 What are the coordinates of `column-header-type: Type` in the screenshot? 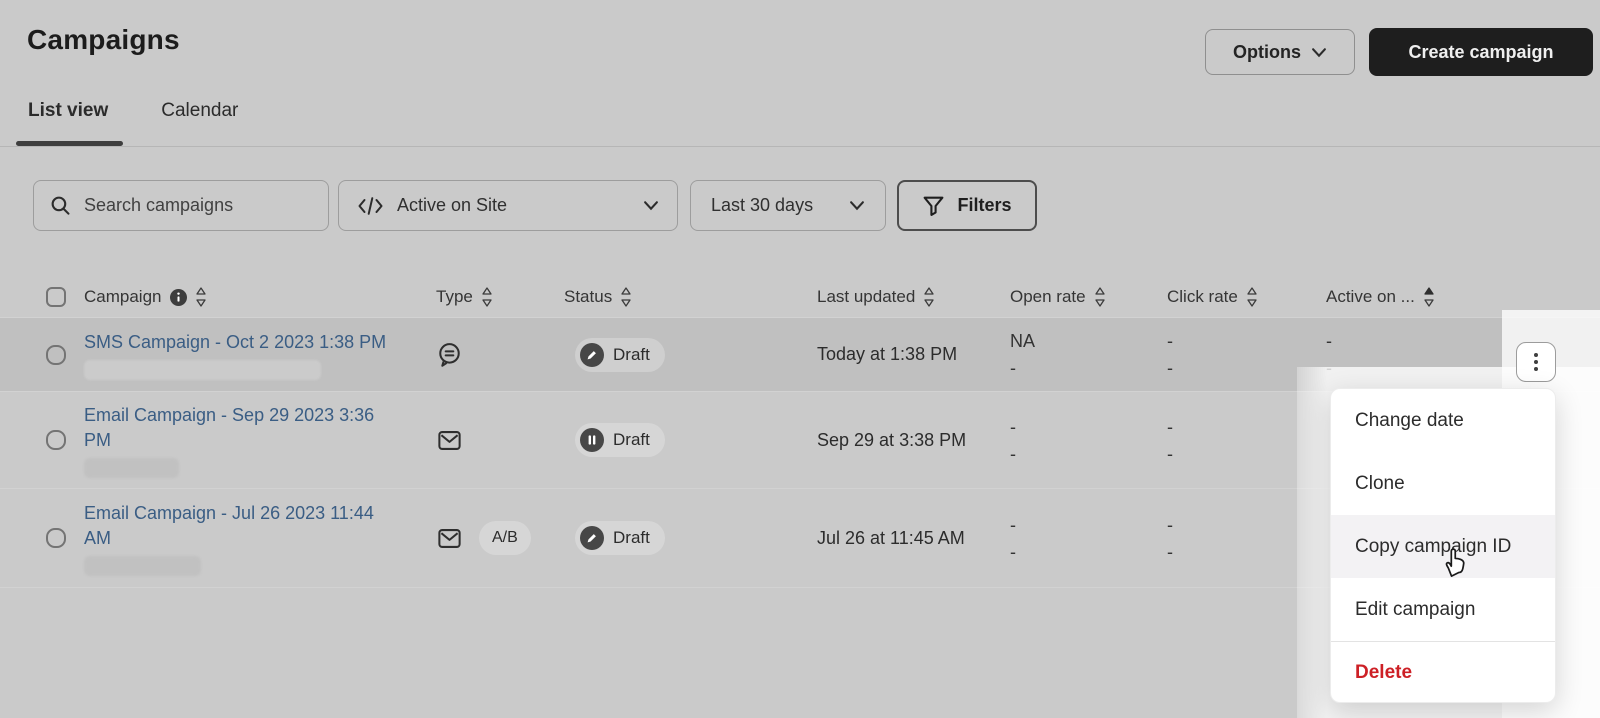 It's located at (464, 297).